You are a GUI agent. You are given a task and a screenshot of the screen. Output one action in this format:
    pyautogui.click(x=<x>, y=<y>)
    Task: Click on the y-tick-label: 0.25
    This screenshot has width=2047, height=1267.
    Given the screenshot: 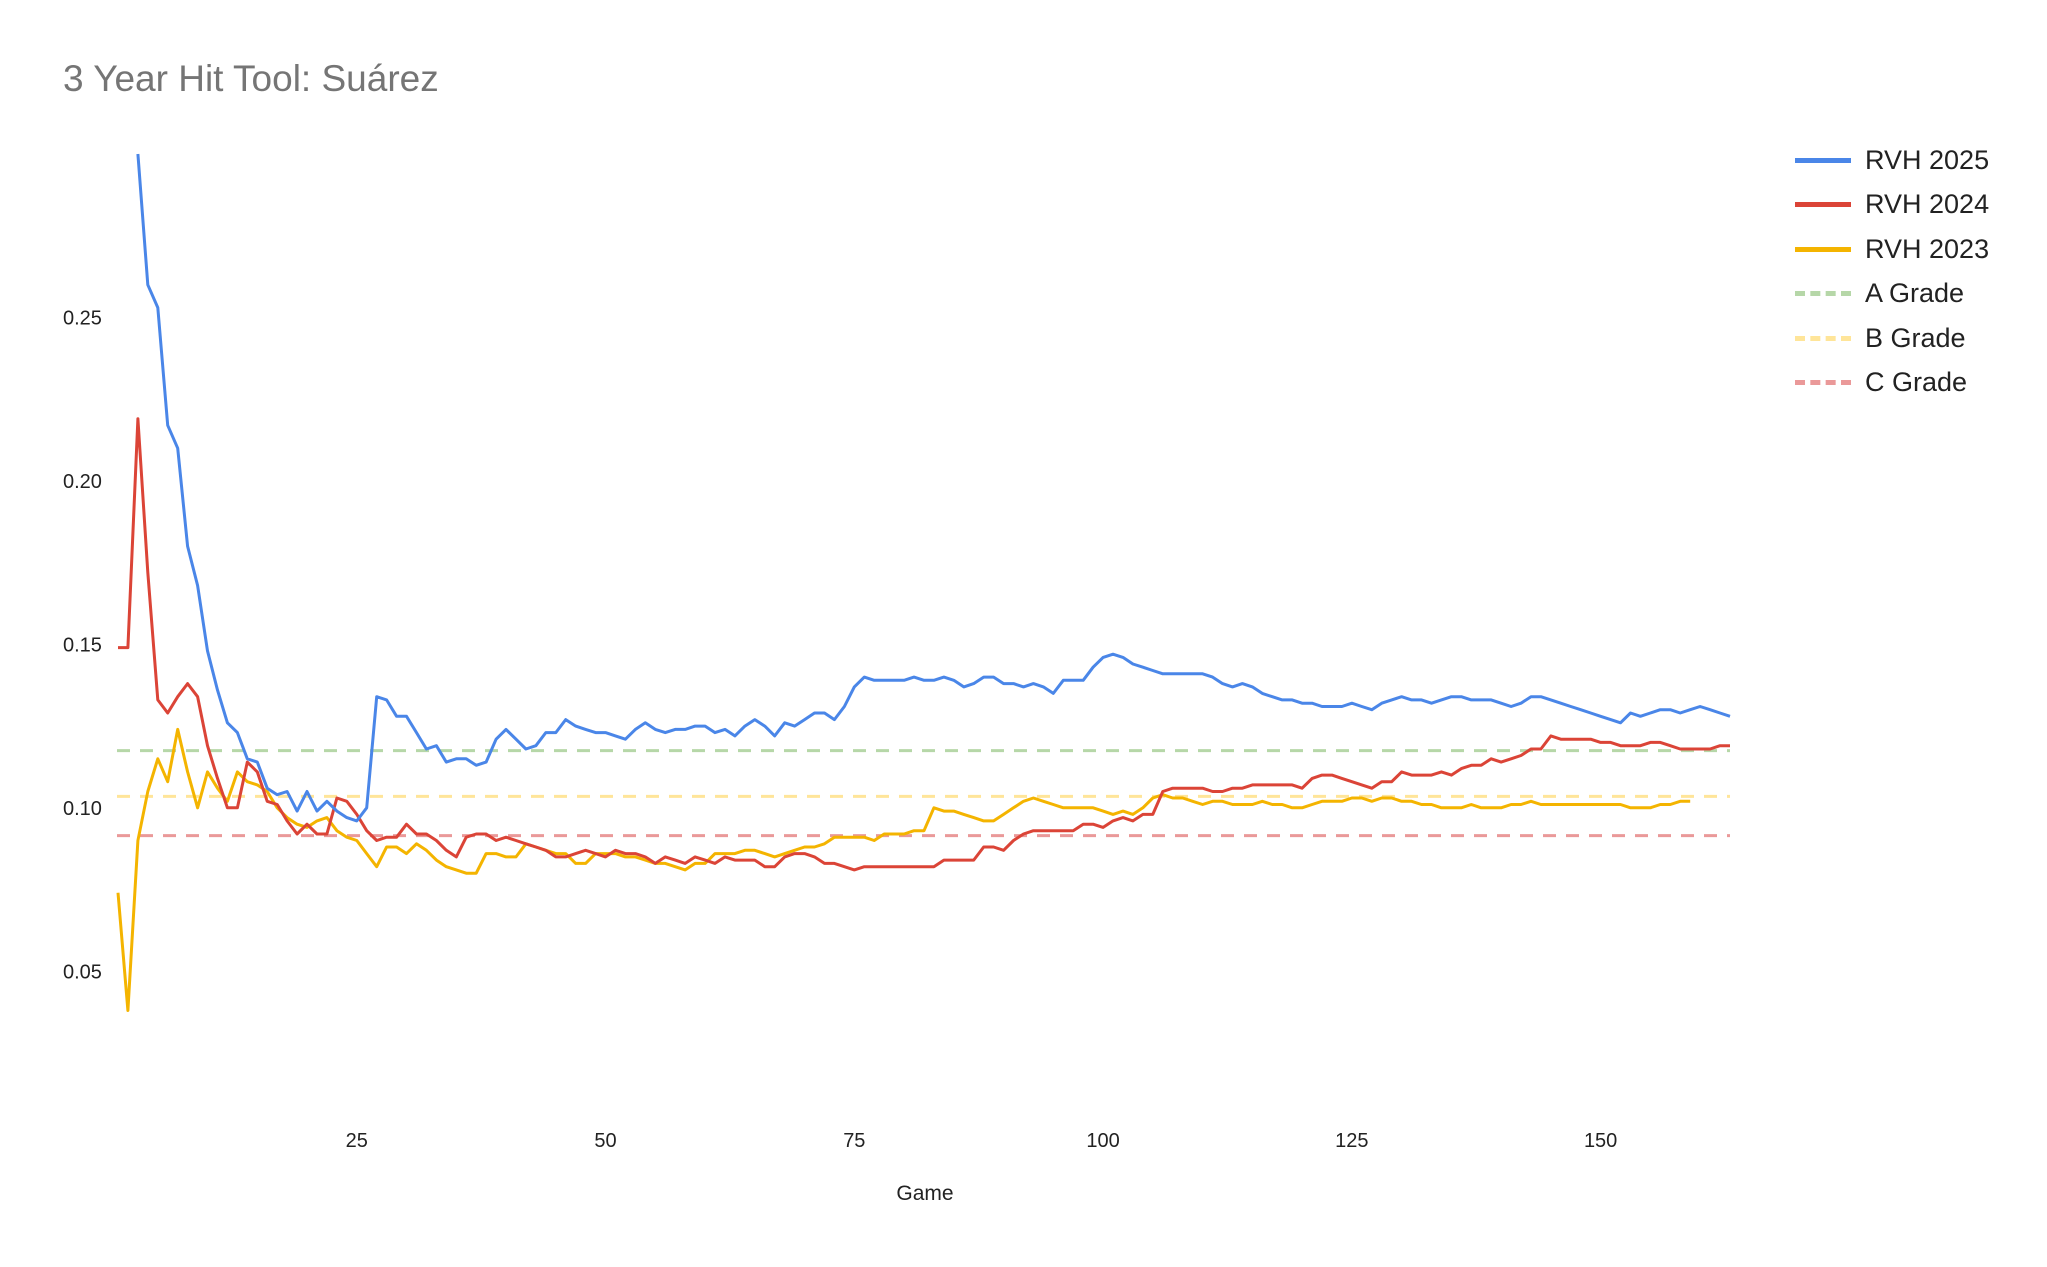 What is the action you would take?
    pyautogui.click(x=82, y=318)
    